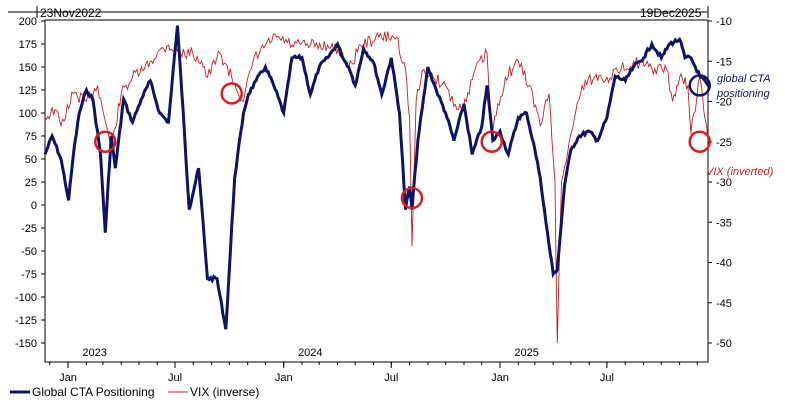 The image size is (785, 413). Describe the element at coordinates (31, 160) in the screenshot. I see `left-axis-tick-label: 50` at that location.